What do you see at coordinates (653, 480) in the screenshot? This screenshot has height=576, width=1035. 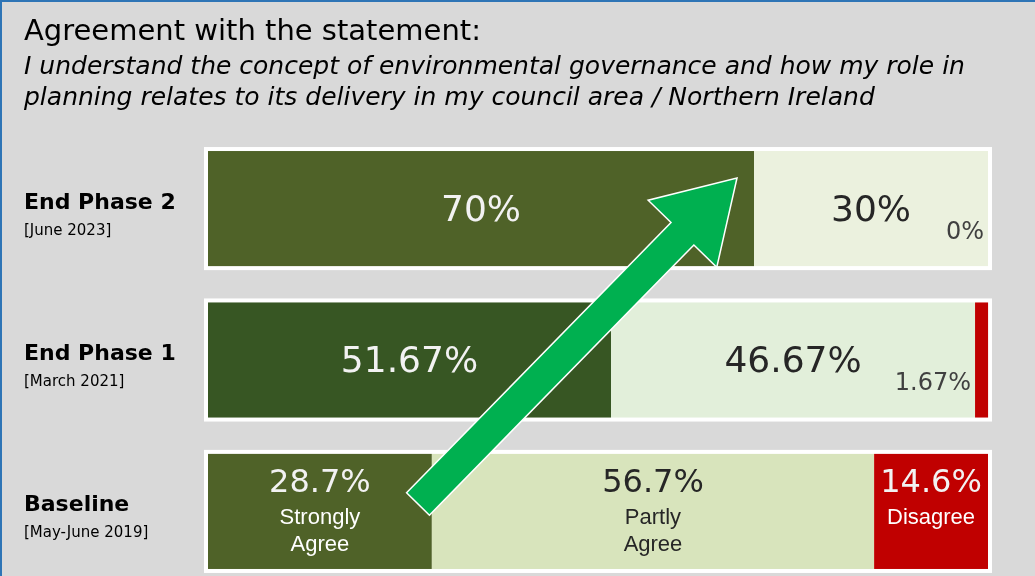 I see `data-label: 56.7%` at bounding box center [653, 480].